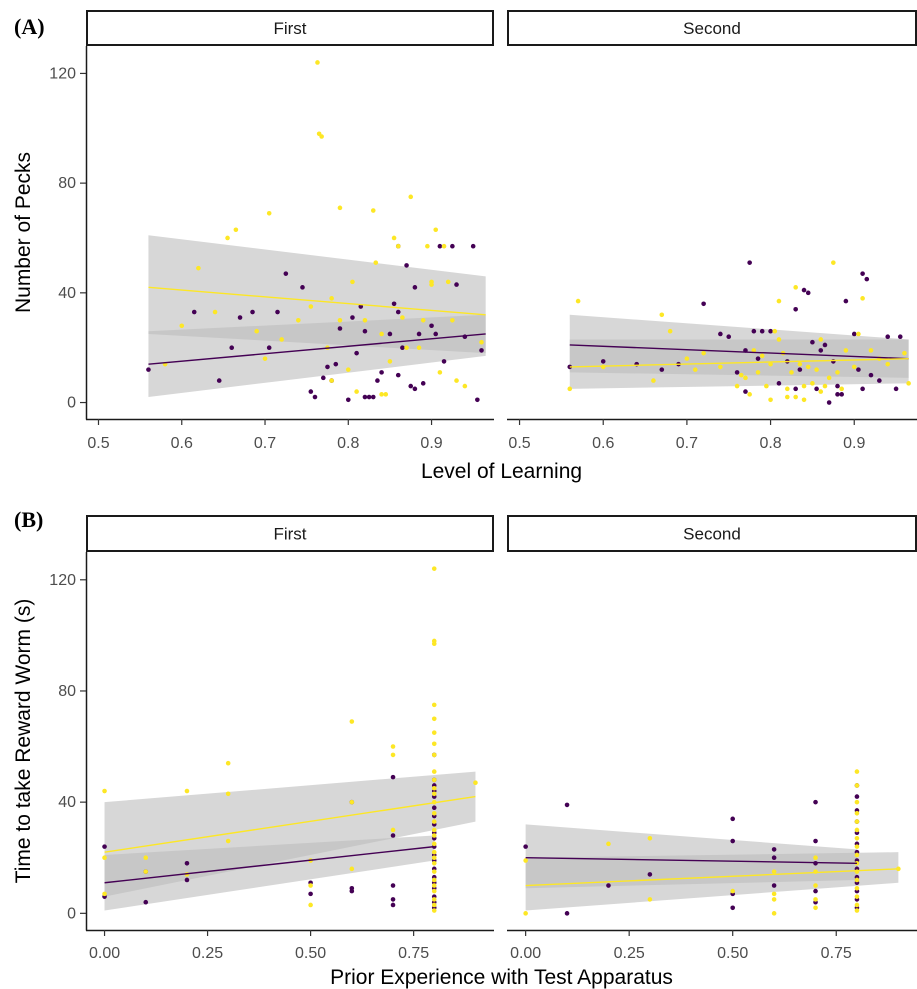 This screenshot has width=917, height=989. Describe the element at coordinates (501, 977) in the screenshot. I see `x-axis-title: Prior Experience with Test Apparatus` at that location.